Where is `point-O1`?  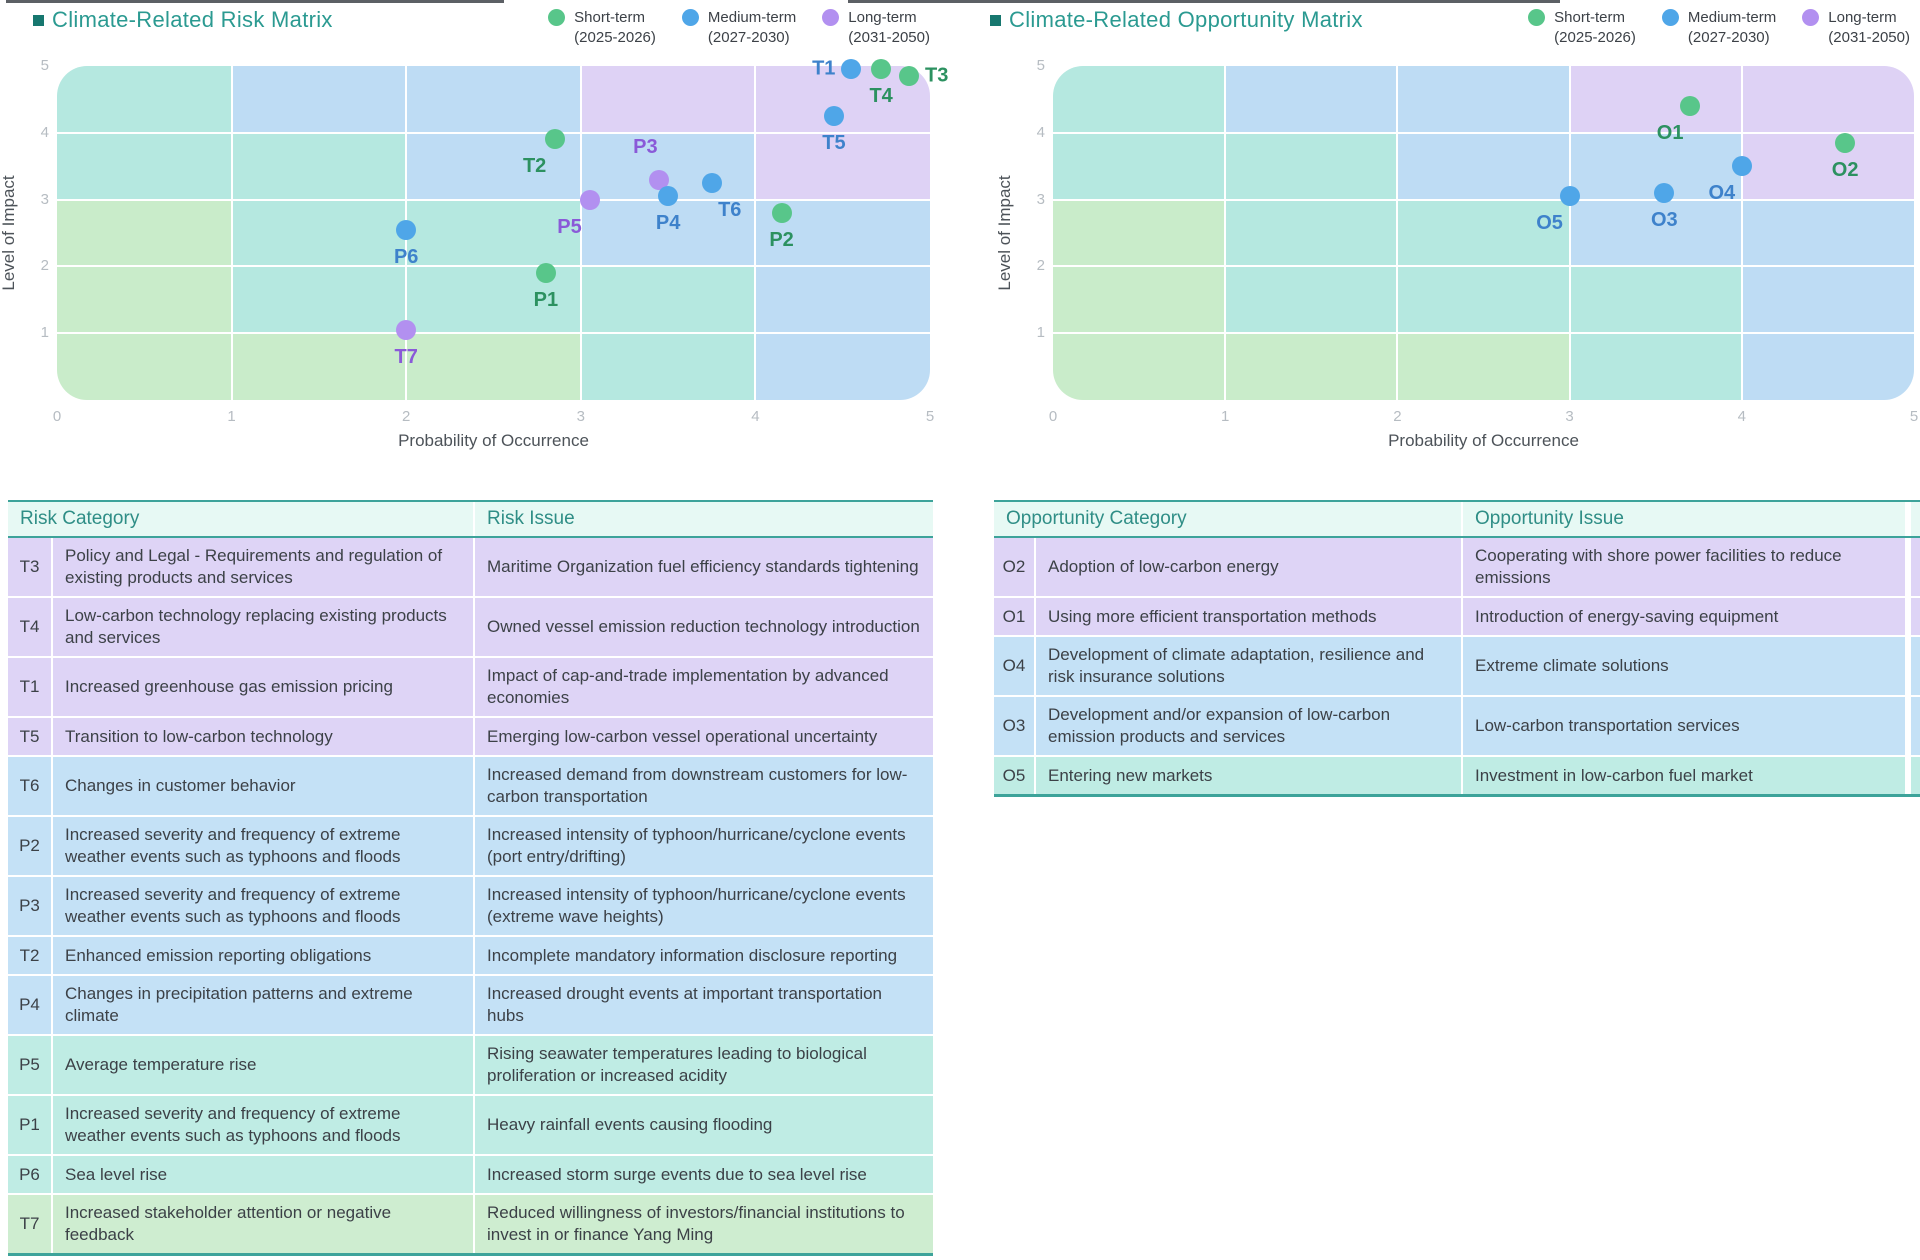 point-O1 is located at coordinates (1690, 106).